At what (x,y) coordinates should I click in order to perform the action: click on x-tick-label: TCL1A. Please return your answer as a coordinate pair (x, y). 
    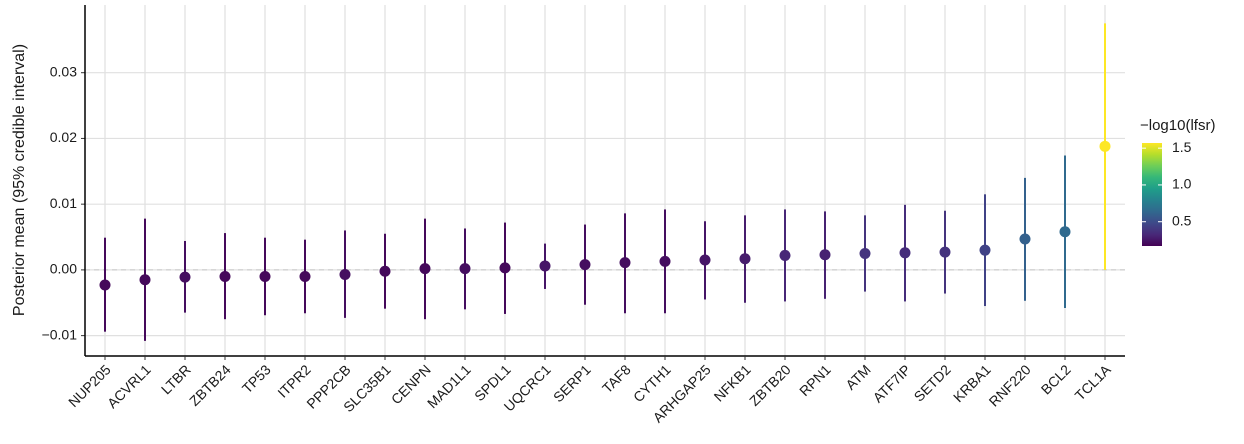
    Looking at the image, I should click on (1093, 382).